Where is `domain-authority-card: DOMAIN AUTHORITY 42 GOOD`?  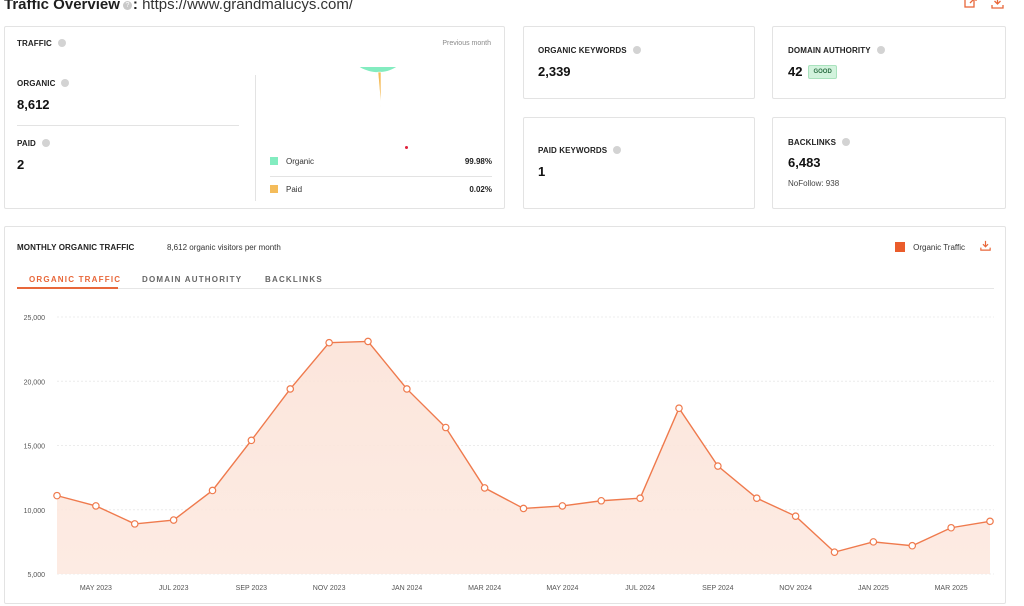 domain-authority-card: DOMAIN AUTHORITY 42 GOOD is located at coordinates (889, 62).